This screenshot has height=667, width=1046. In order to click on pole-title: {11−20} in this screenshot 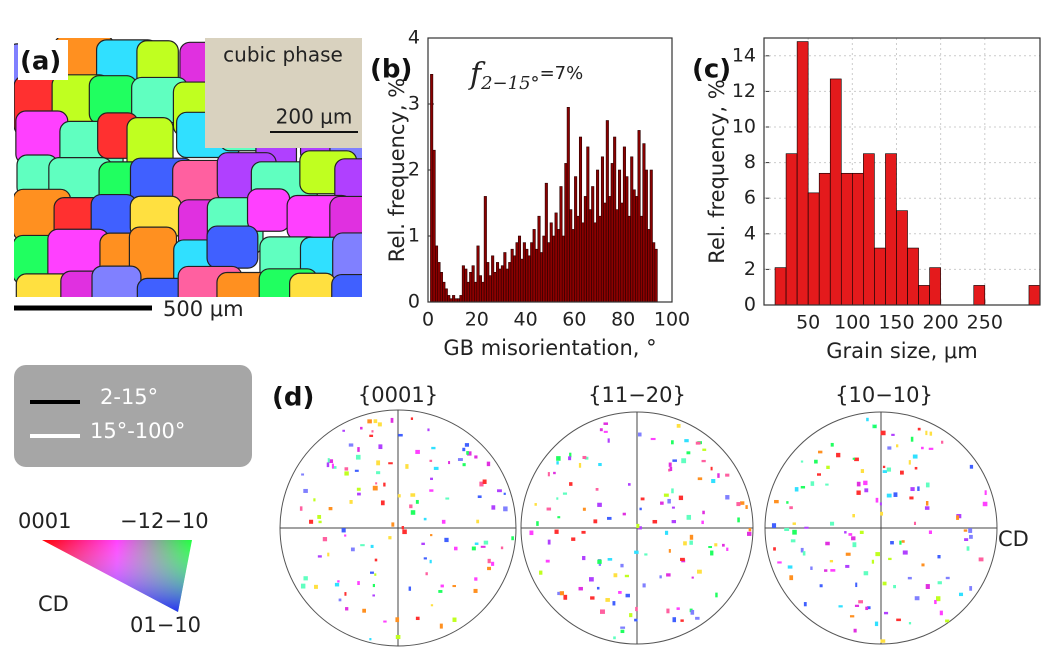, I will do `click(637, 395)`.